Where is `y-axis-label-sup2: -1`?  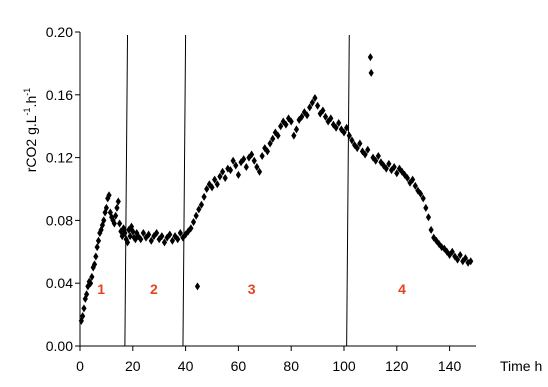
y-axis-label-sup2: -1 is located at coordinates (27, 92).